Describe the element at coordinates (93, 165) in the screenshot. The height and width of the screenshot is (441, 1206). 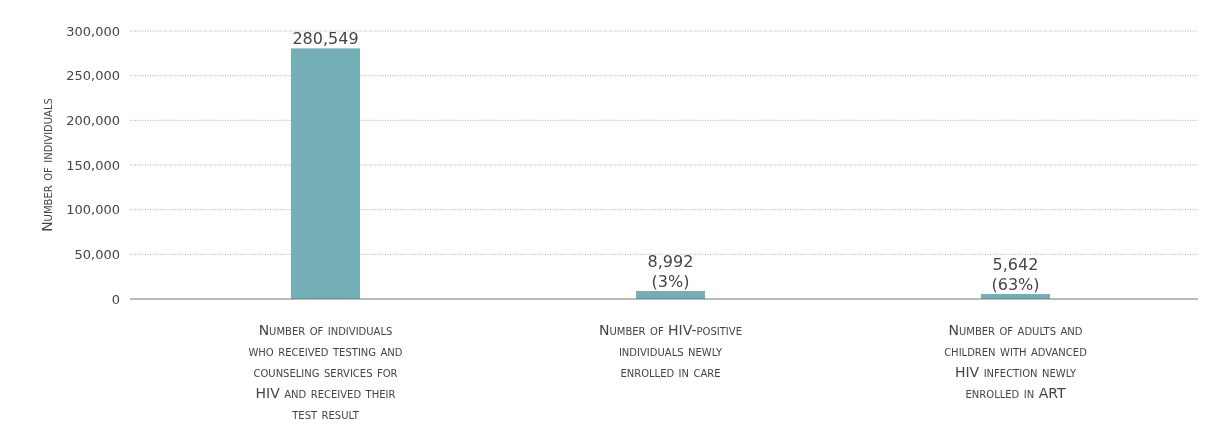
I see `y-tick-label: 150,000` at that location.